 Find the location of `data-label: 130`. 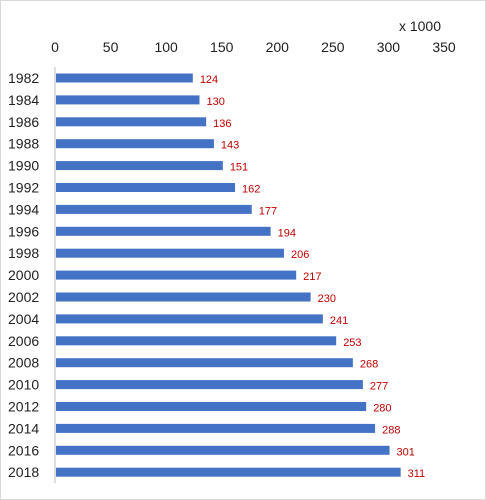

data-label: 130 is located at coordinates (215, 102).